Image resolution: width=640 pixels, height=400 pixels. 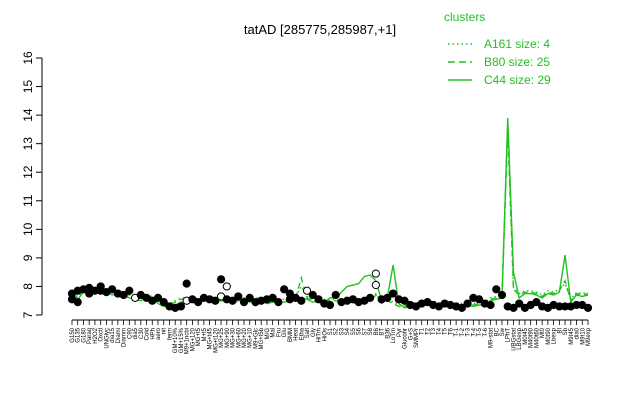 What do you see at coordinates (274, 333) in the screenshot?
I see `x-tick-label: Mal` at bounding box center [274, 333].